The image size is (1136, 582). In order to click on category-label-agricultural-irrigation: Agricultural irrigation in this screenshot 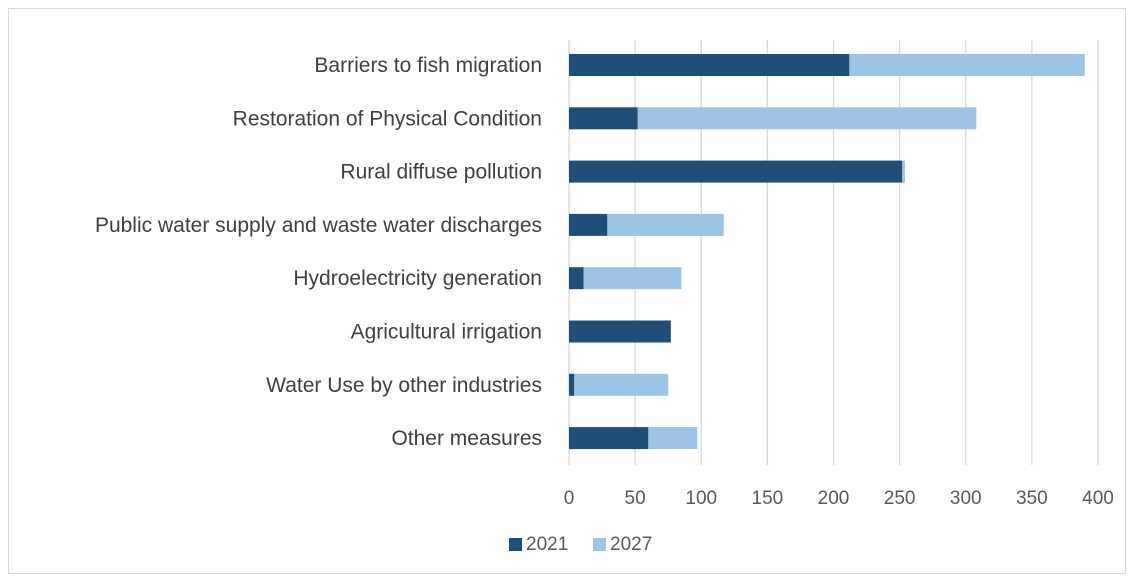, I will do `click(446, 332)`.